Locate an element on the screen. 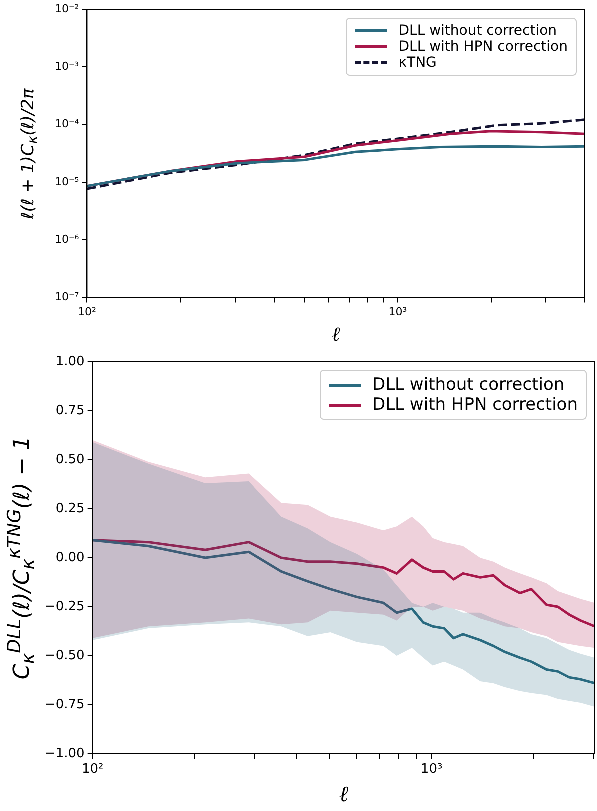 This screenshot has height=811, width=597. y-tick-label: −0.50 is located at coordinates (64, 656).